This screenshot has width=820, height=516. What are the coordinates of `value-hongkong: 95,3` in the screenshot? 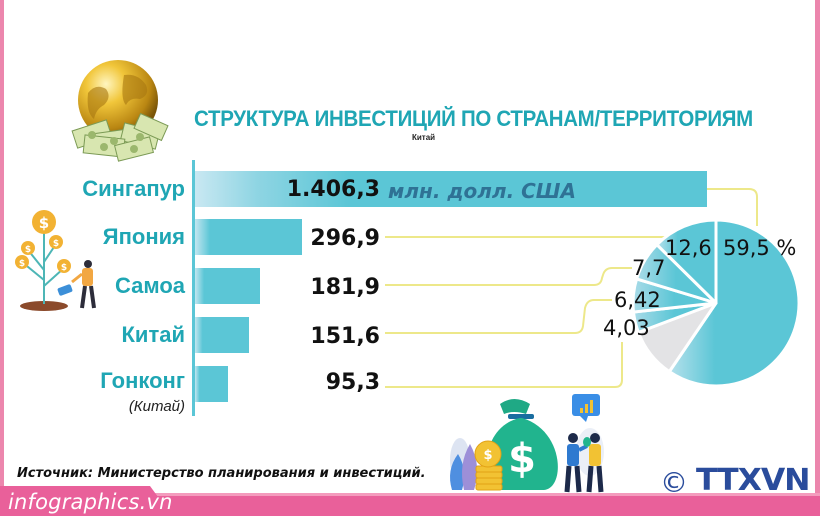 It's located at (352, 382).